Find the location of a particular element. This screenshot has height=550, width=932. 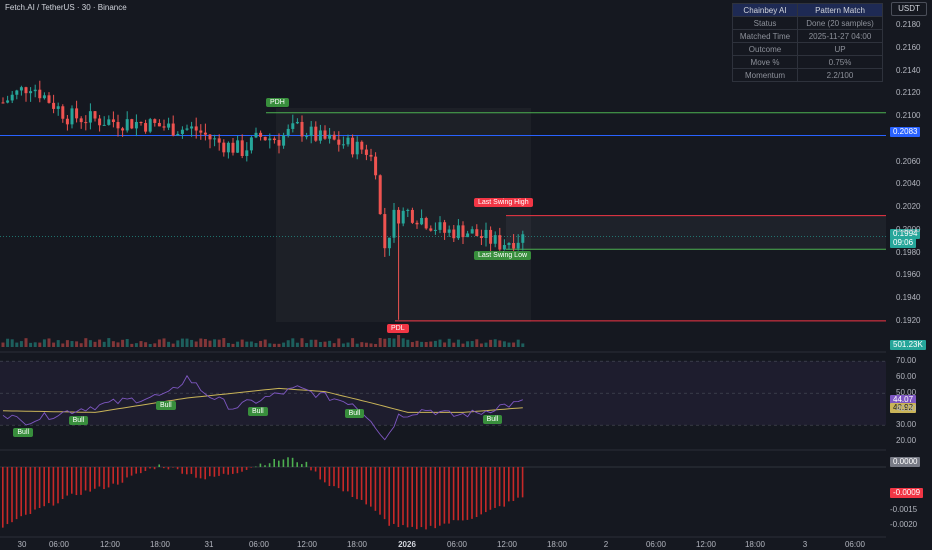

table-row-value: 2.2/100 is located at coordinates (840, 75).